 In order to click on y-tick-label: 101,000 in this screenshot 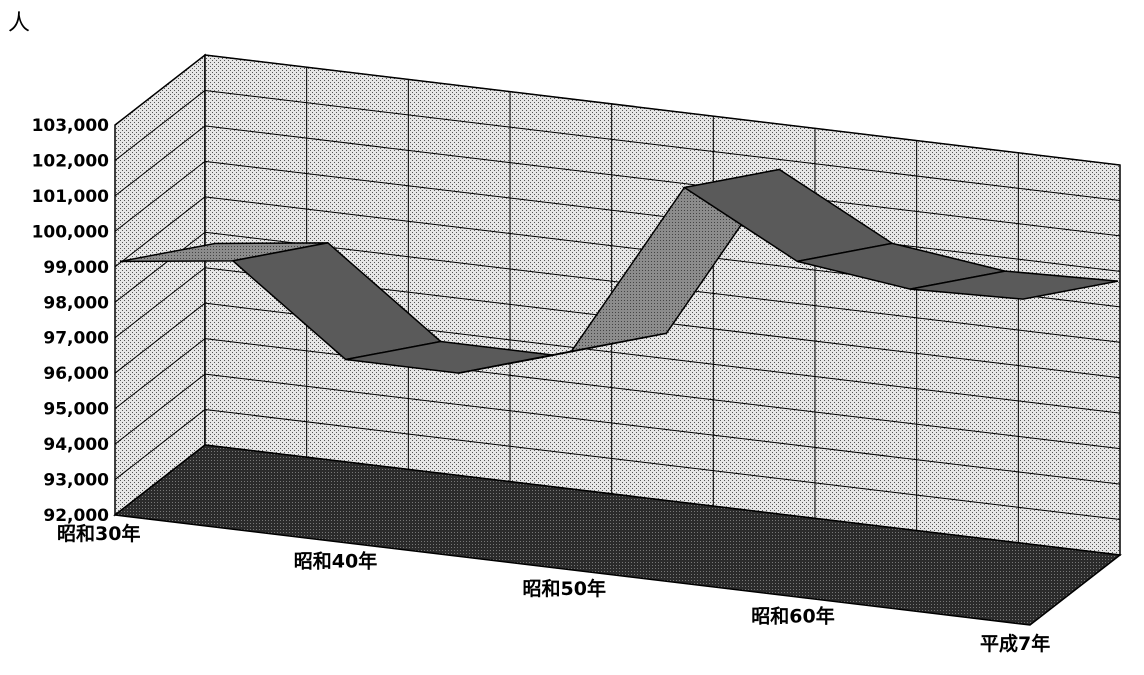, I will do `click(71, 197)`.